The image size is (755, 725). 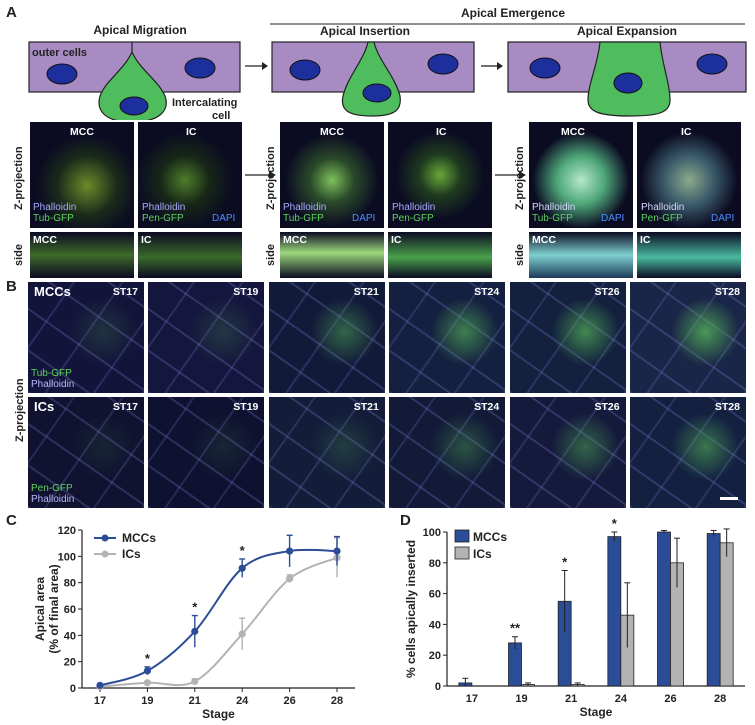 I want to click on apical-expansion-title: Apical Expansion, so click(x=627, y=31).